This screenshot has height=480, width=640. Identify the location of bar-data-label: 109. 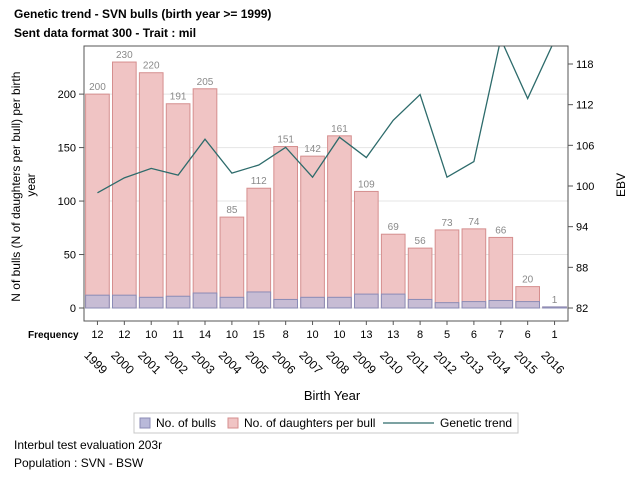
(366, 184).